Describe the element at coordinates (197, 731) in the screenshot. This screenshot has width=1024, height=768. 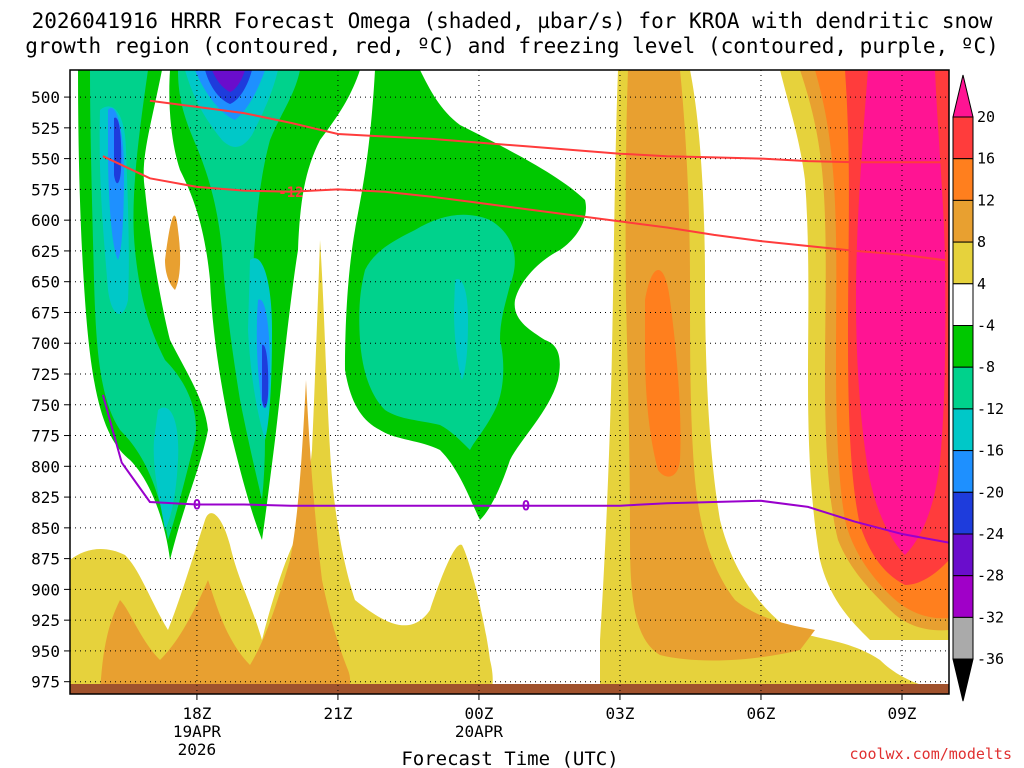
I see `x-tick-label: 19APR` at that location.